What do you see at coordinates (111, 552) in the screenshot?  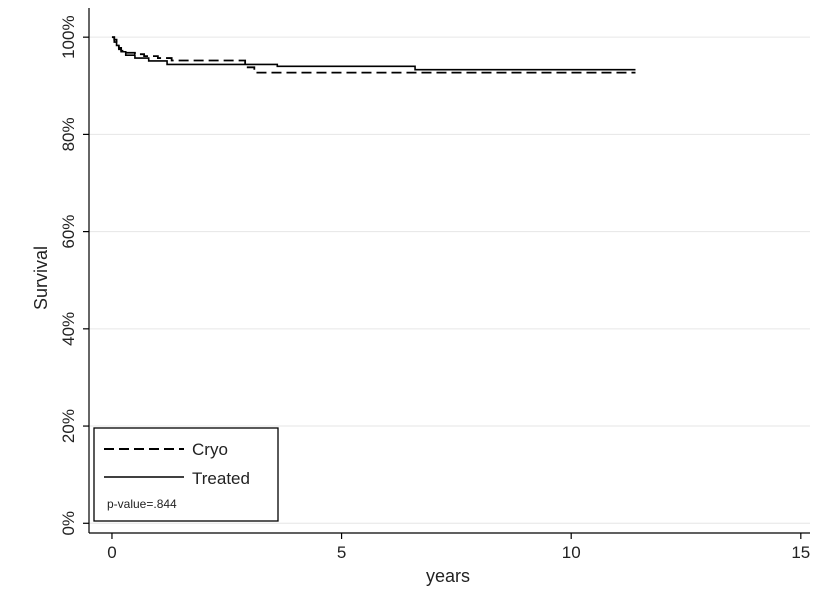 I see `x-tick-label-0: 0` at bounding box center [111, 552].